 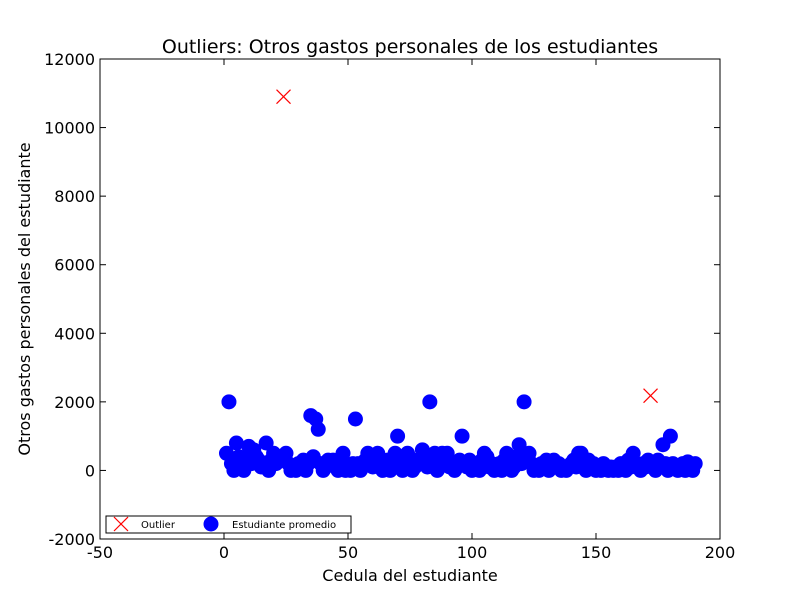 What do you see at coordinates (472, 552) in the screenshot?
I see `x-tick-label: 100` at bounding box center [472, 552].